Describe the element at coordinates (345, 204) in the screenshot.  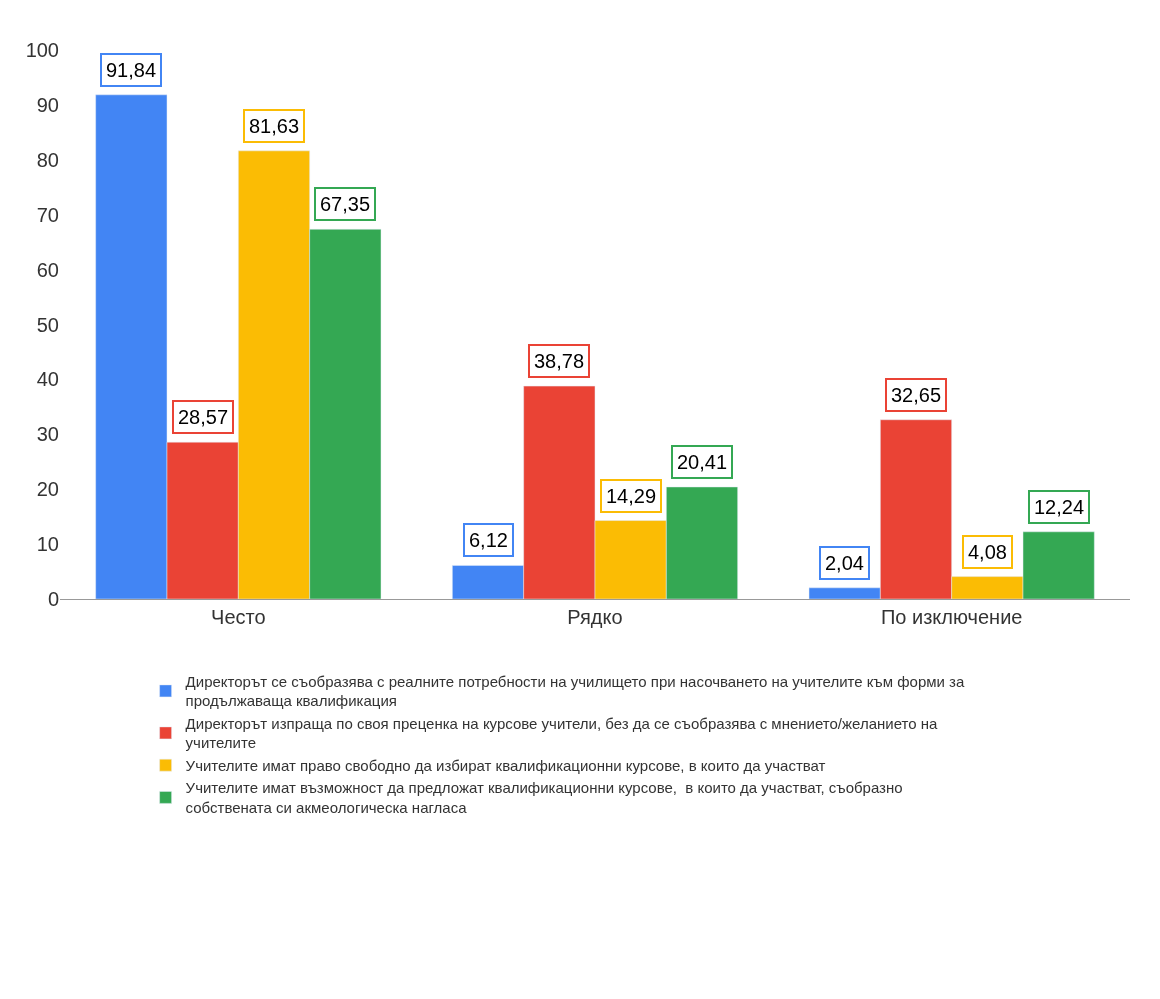
I see `data-label: 67,35` at that location.